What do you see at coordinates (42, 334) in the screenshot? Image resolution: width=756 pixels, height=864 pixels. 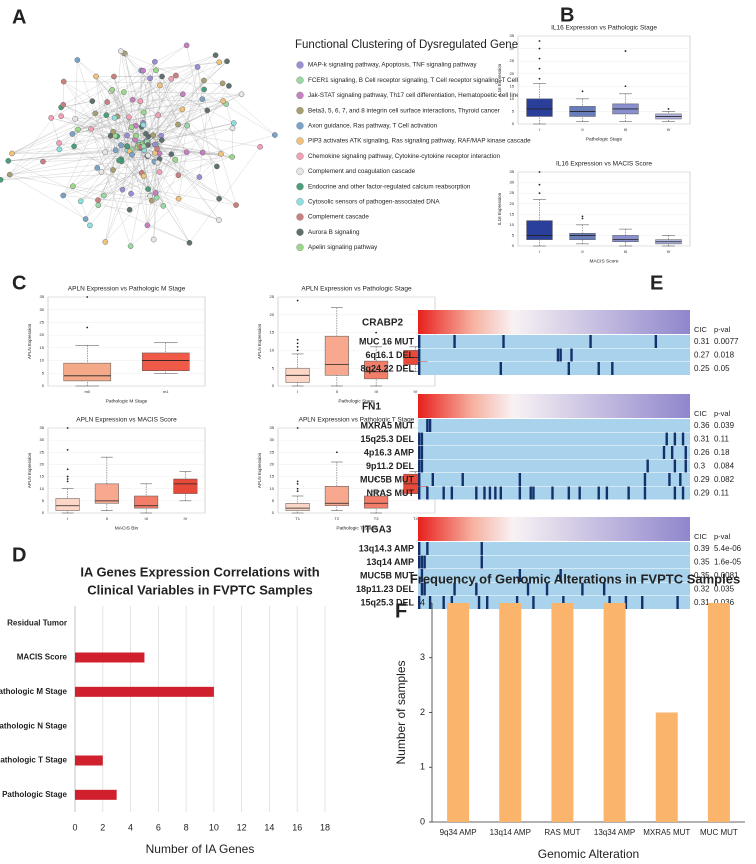 I see `y-tick-label: 20` at bounding box center [42, 334].